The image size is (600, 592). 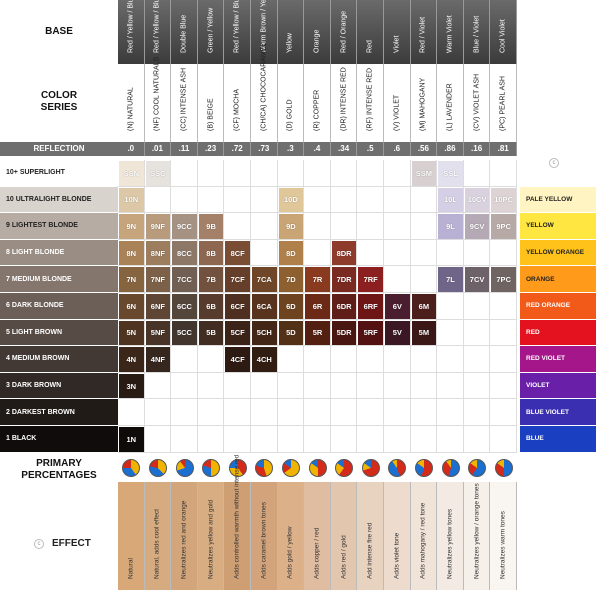 I want to click on shade-swatch: 6N, so click(x=131, y=306).